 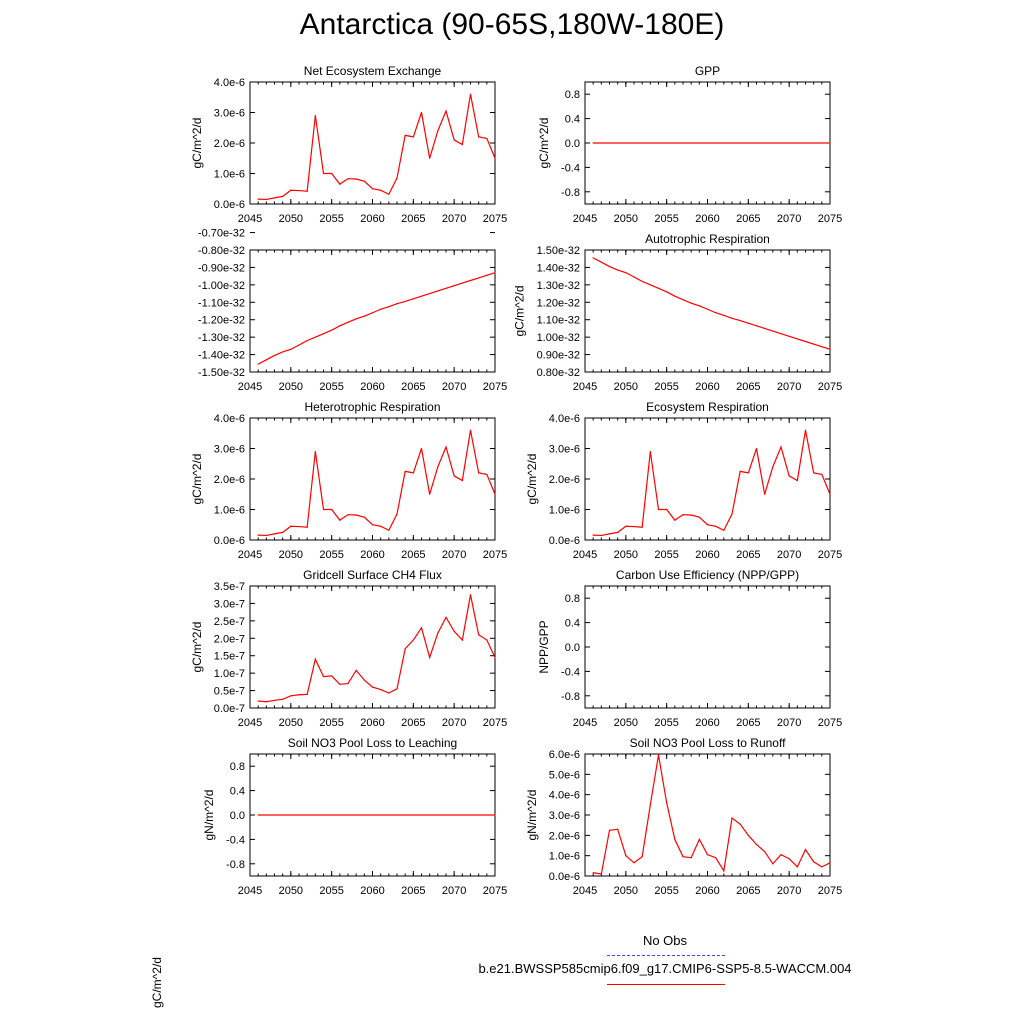 I want to click on chart-title: Heterotrophic Respiration, so click(x=372, y=407).